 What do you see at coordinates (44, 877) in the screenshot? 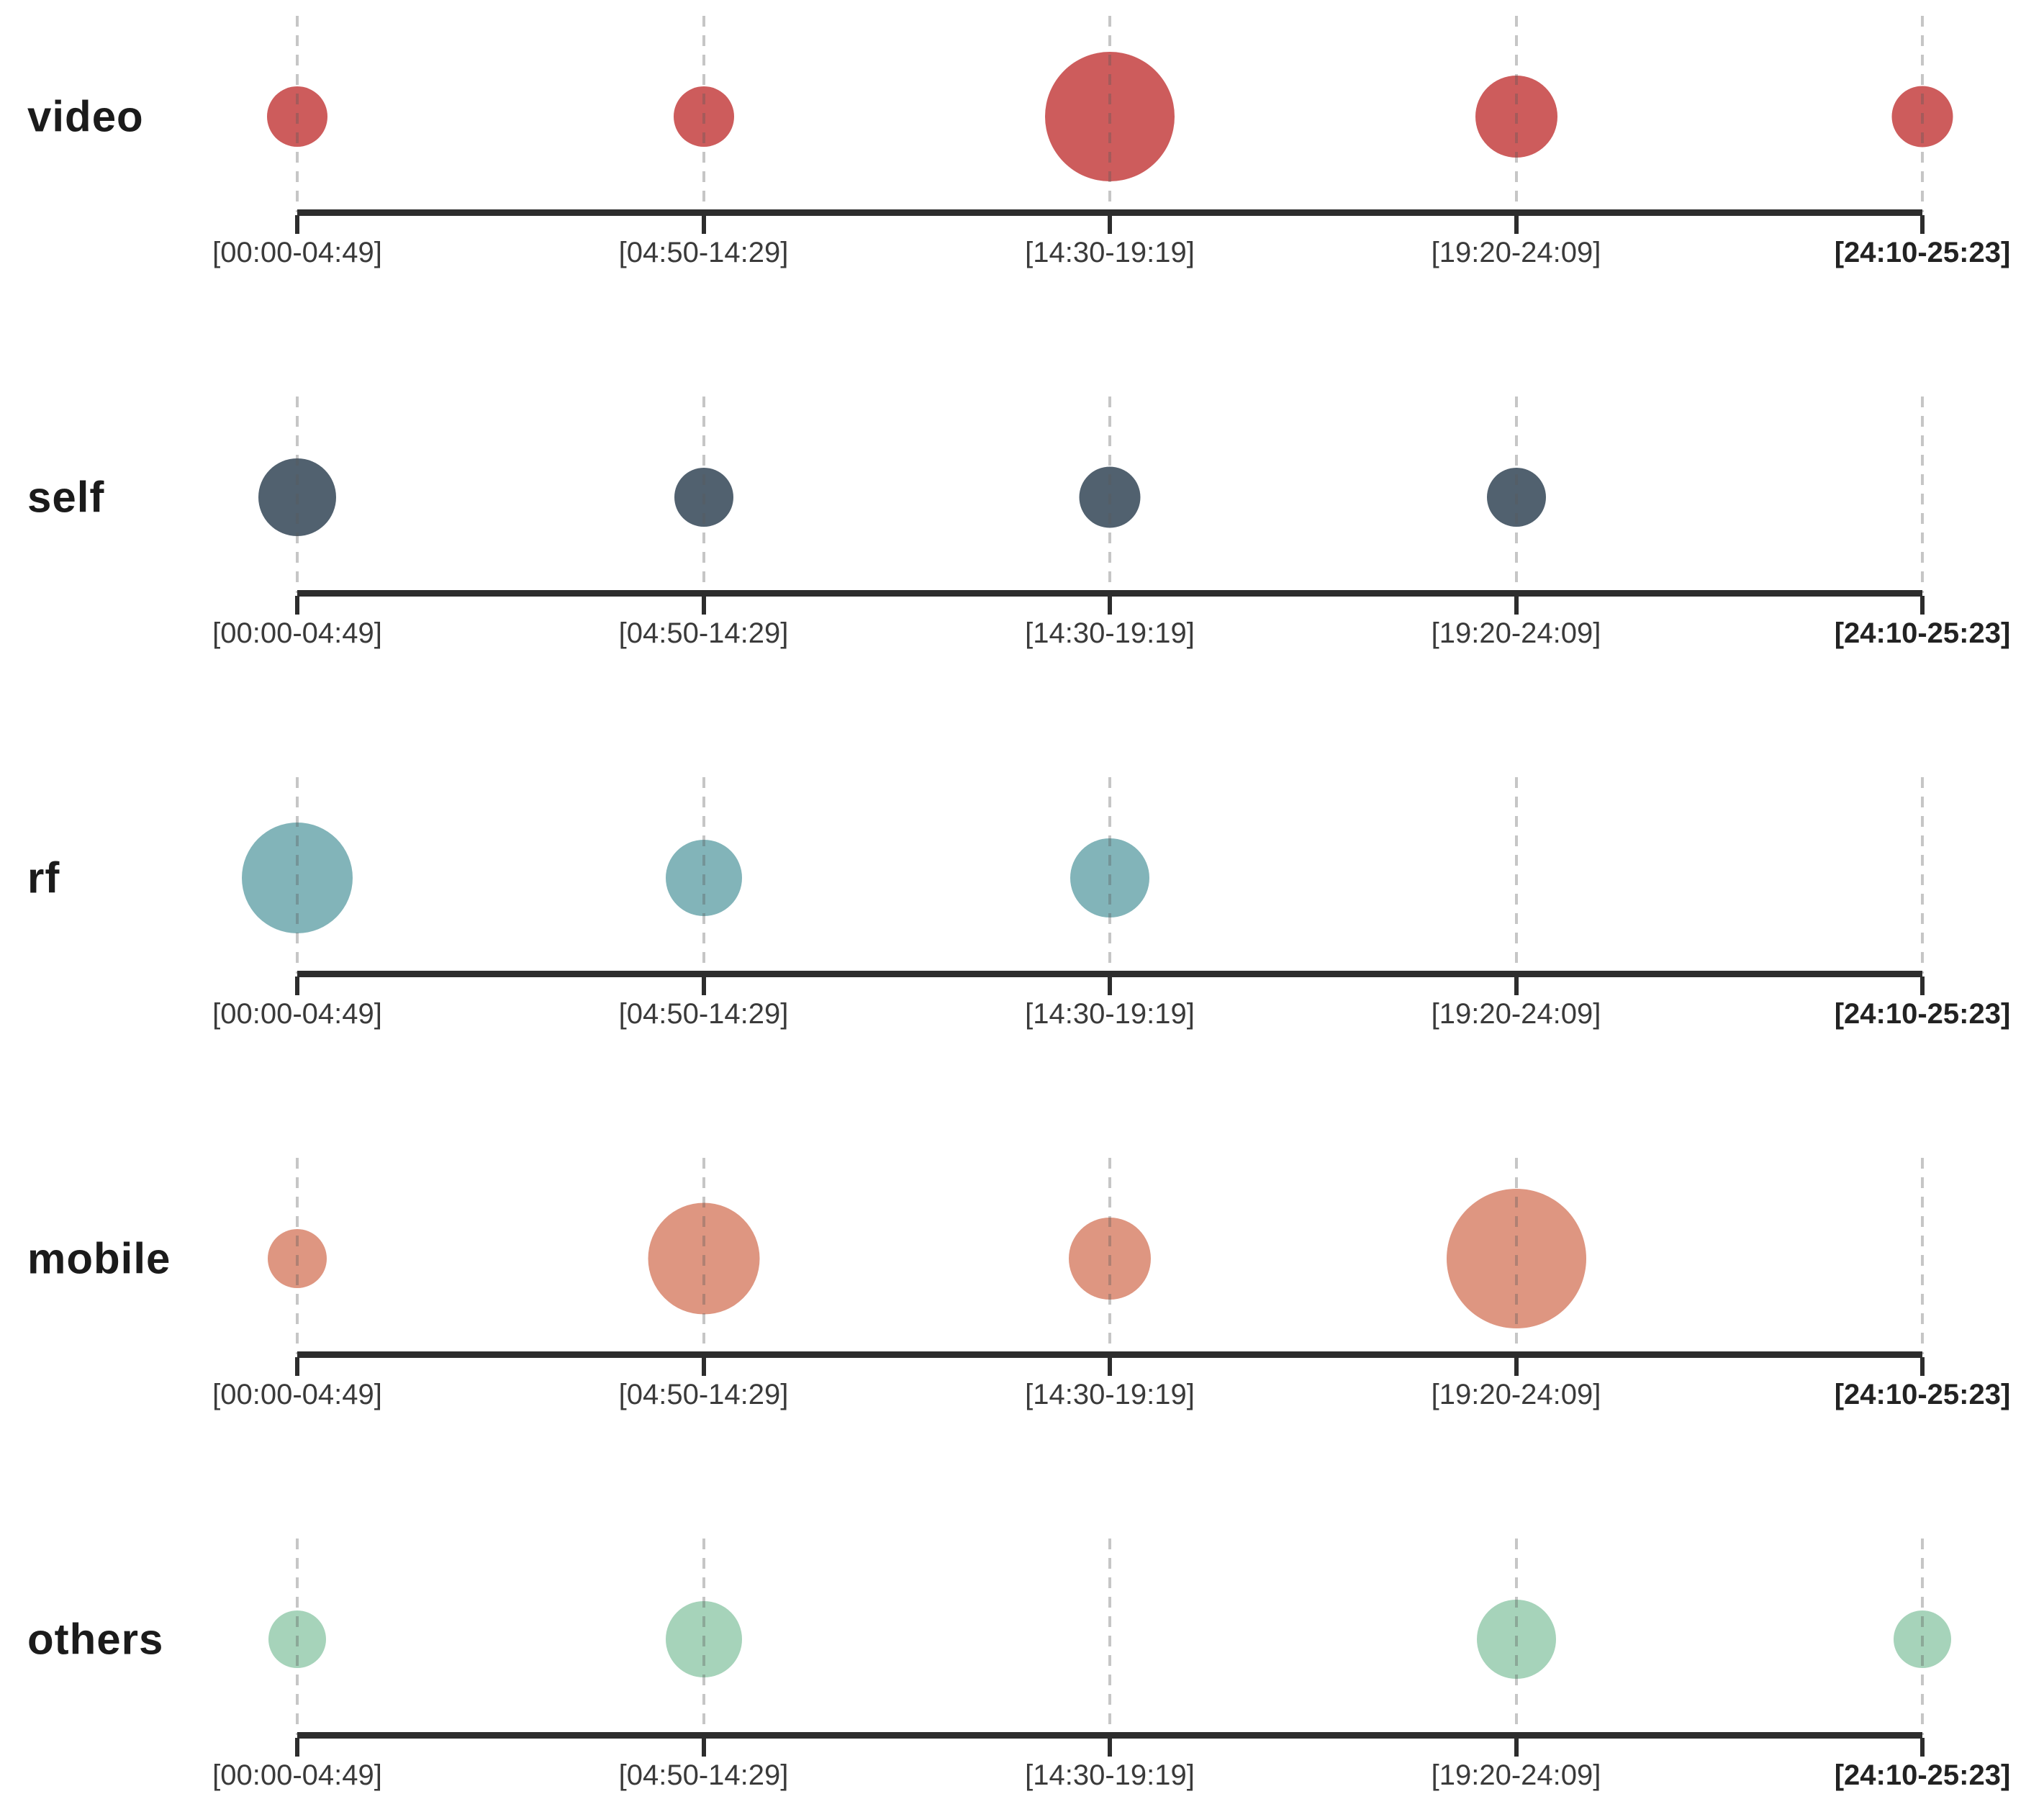
I see `row-label-2: rf` at bounding box center [44, 877].